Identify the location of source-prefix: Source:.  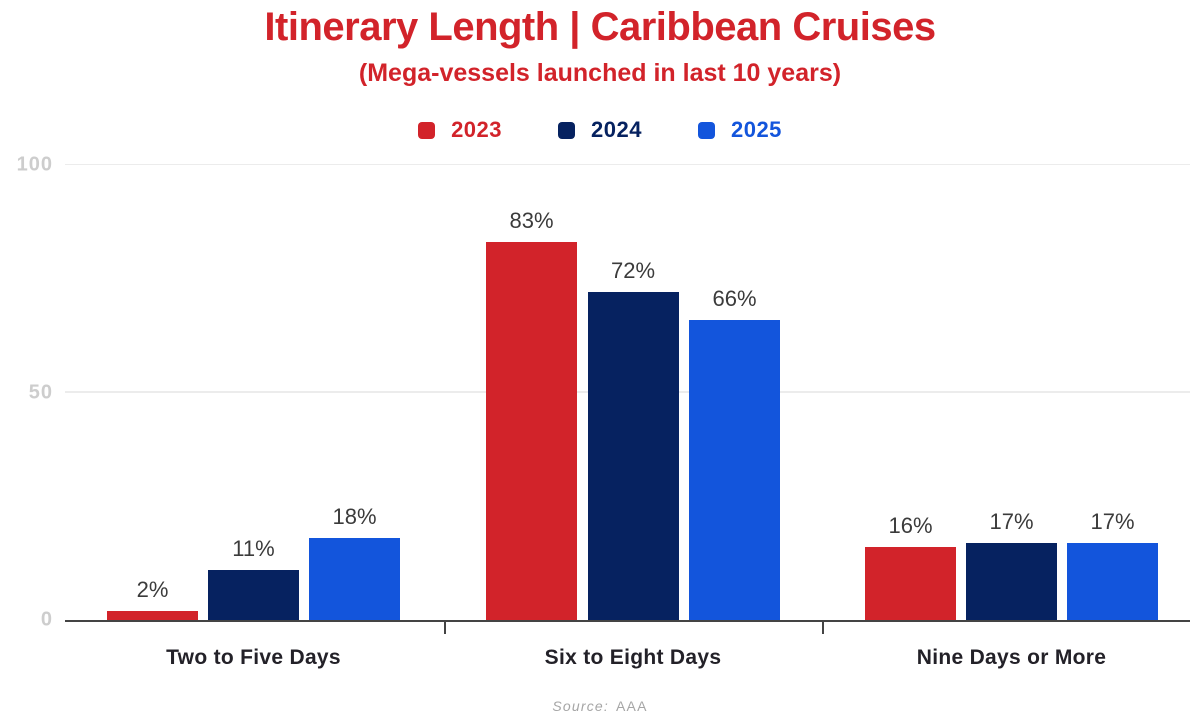
(581, 706).